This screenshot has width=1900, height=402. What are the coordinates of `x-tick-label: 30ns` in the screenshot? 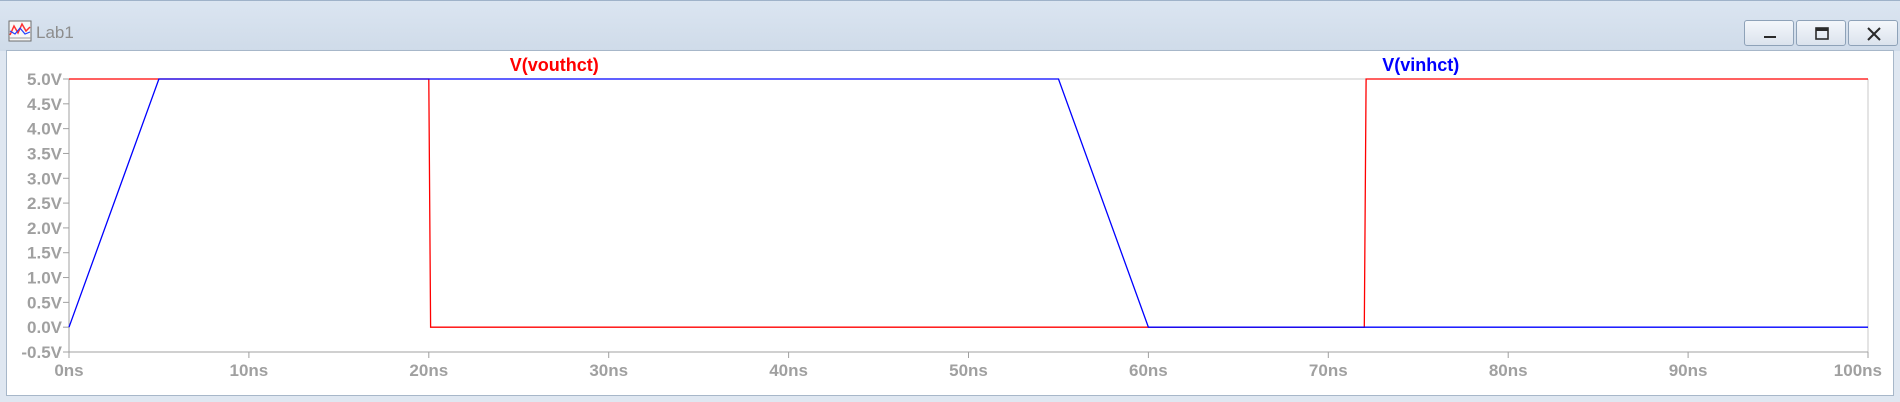 It's located at (608, 370).